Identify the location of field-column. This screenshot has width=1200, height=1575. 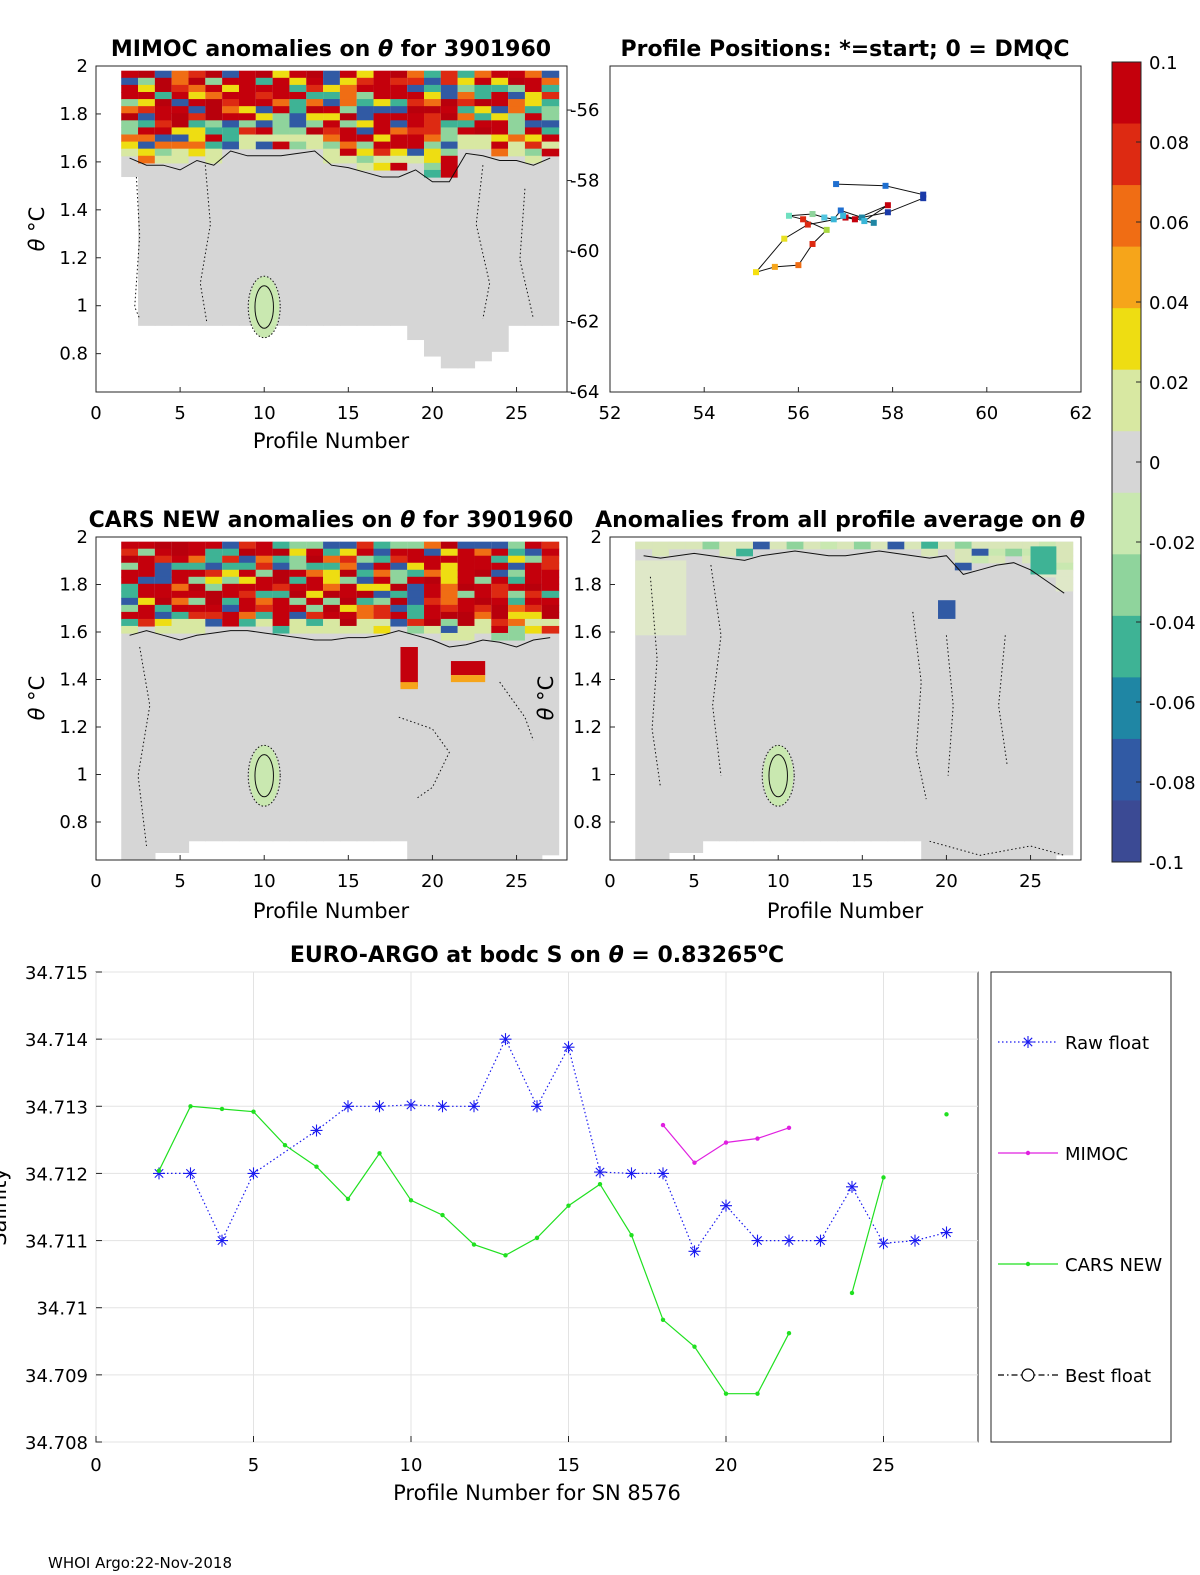
(1031, 700).